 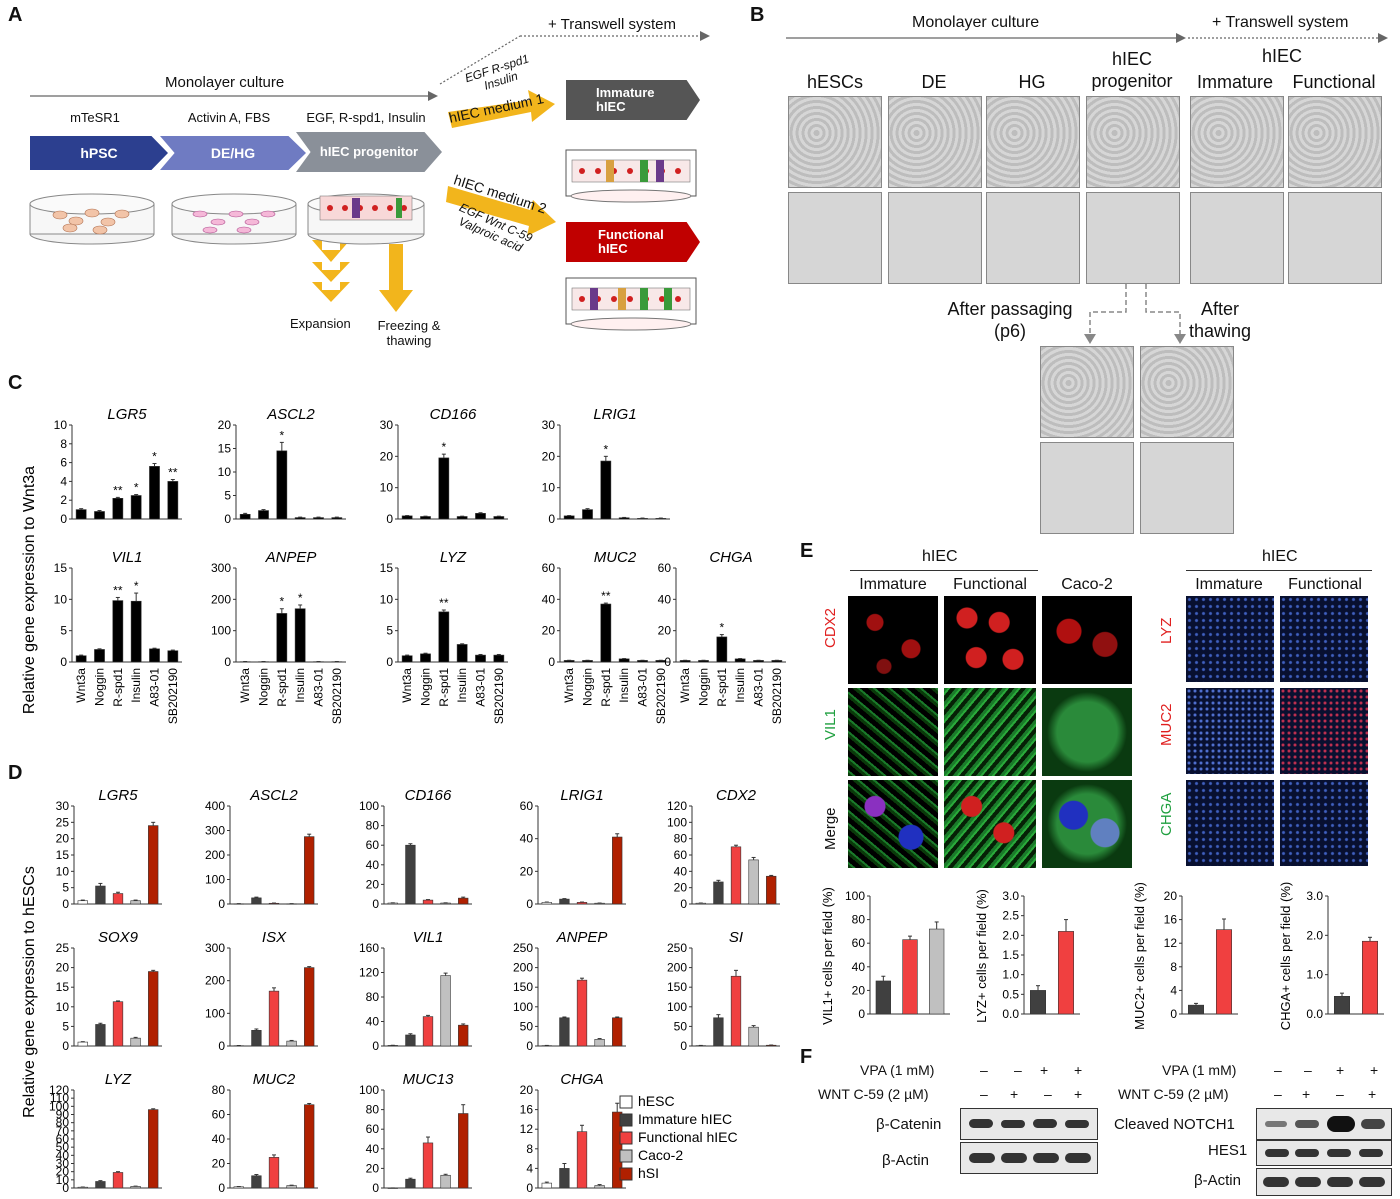 What do you see at coordinates (1010, 1014) in the screenshot?
I see `e-quant-1-tick-label-0: 0.0` at bounding box center [1010, 1014].